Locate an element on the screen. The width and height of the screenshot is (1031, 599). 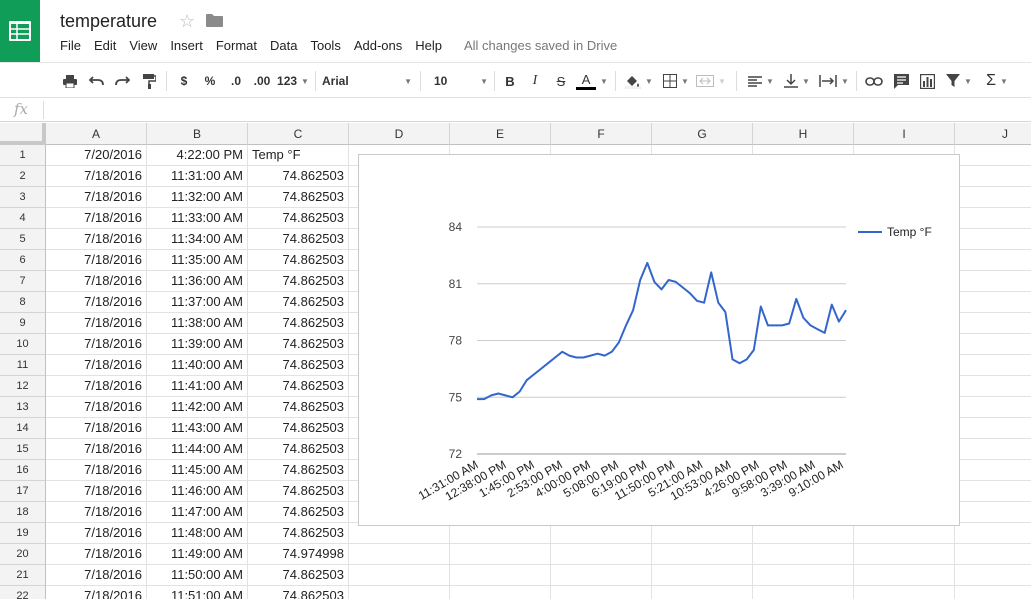
formula-input is located at coordinates (530, 110).